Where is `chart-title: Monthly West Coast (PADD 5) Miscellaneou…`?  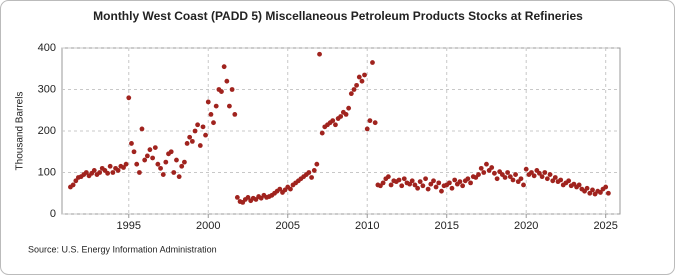 chart-title: Monthly West Coast (PADD 5) Miscellaneou… is located at coordinates (338, 16).